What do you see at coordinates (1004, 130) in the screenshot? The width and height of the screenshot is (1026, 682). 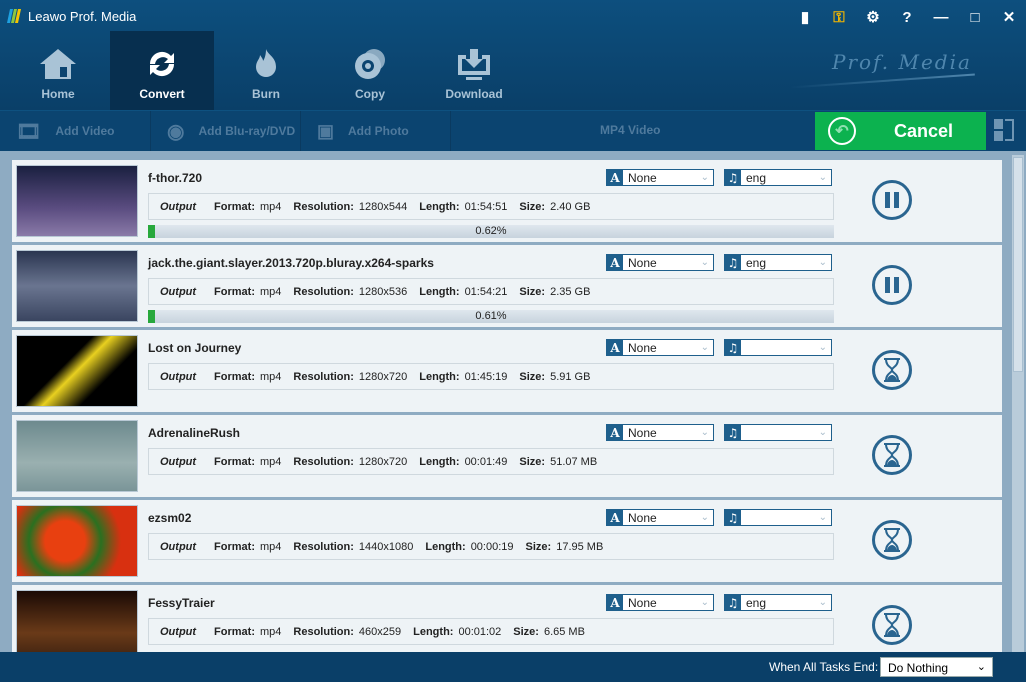 I see `panel-toggle-icon` at bounding box center [1004, 130].